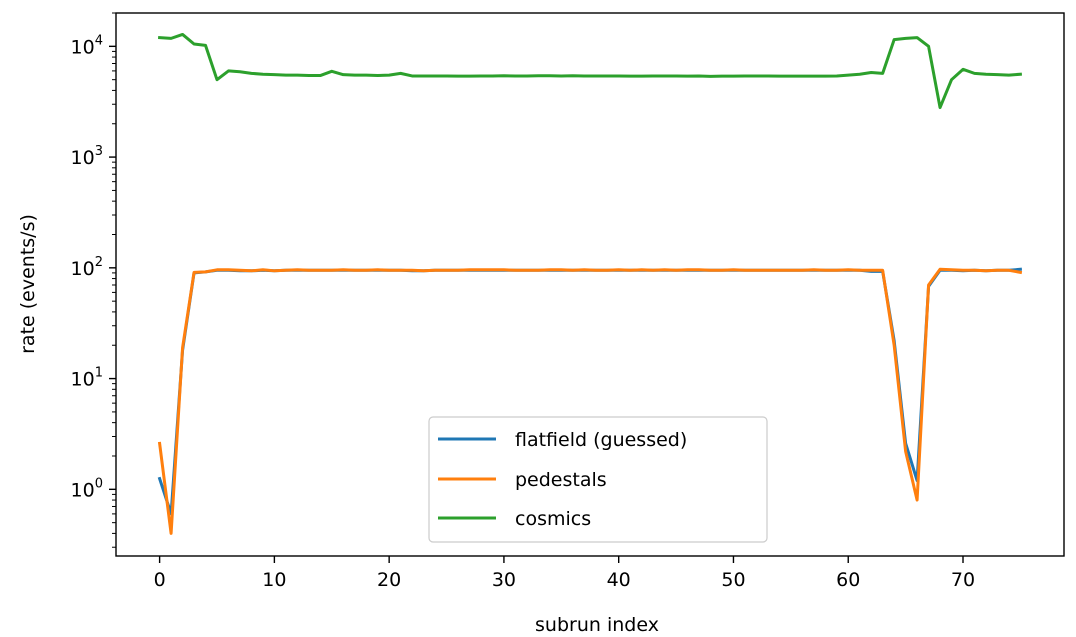  Describe the element at coordinates (619, 580) in the screenshot. I see `x-tick-label: 40` at that location.